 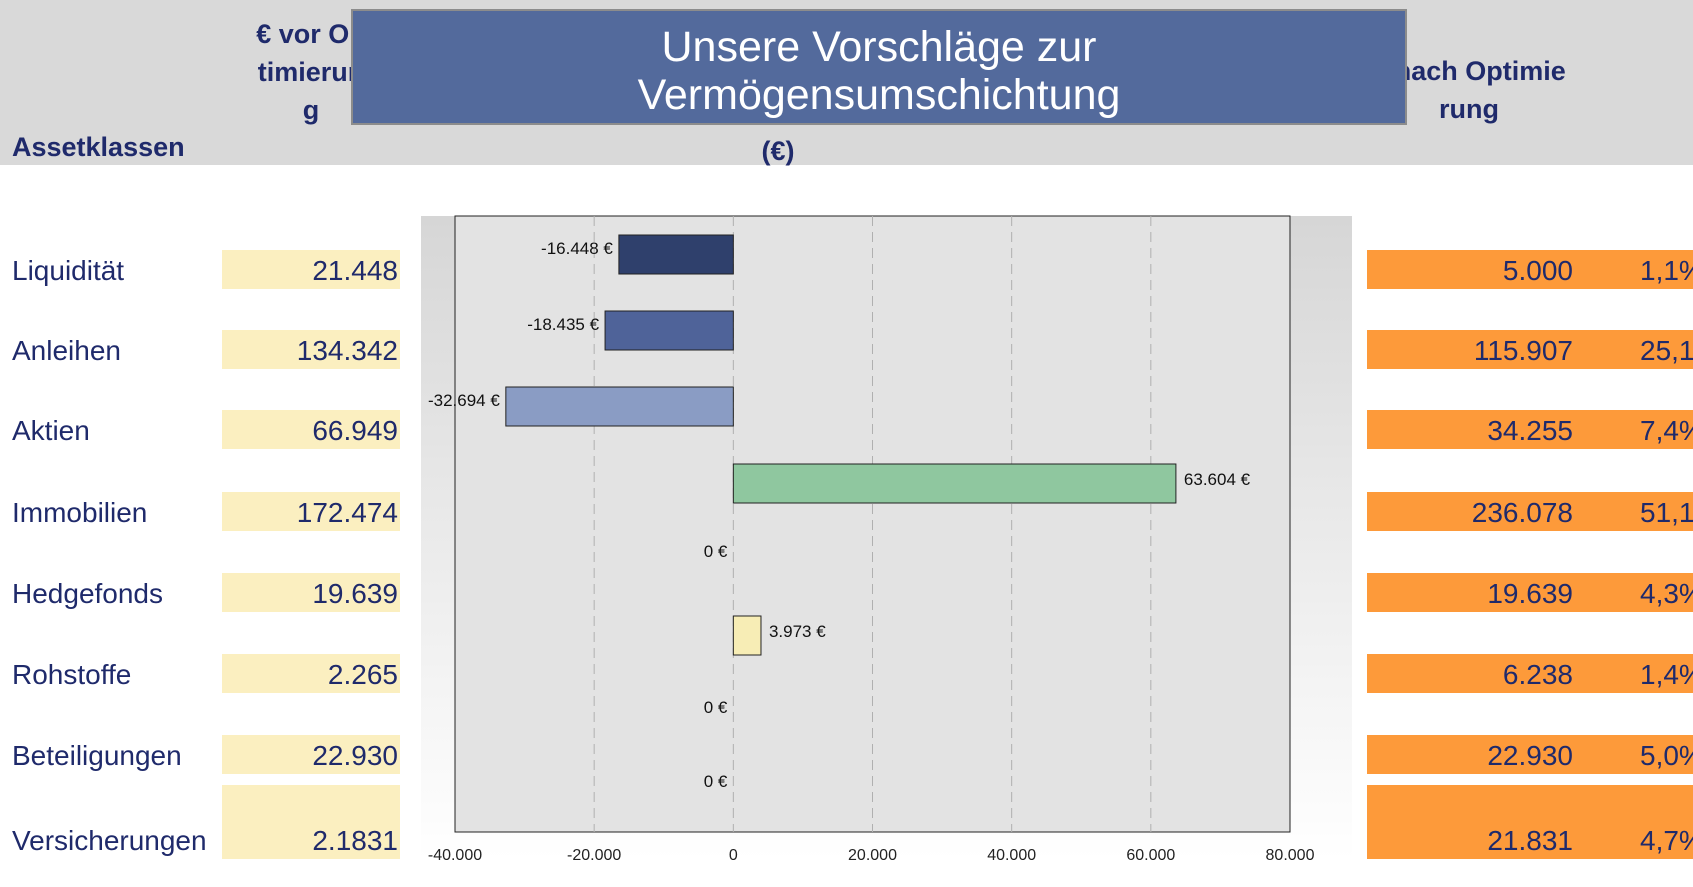 I want to click on value-label: -32.694 €, so click(x=464, y=400).